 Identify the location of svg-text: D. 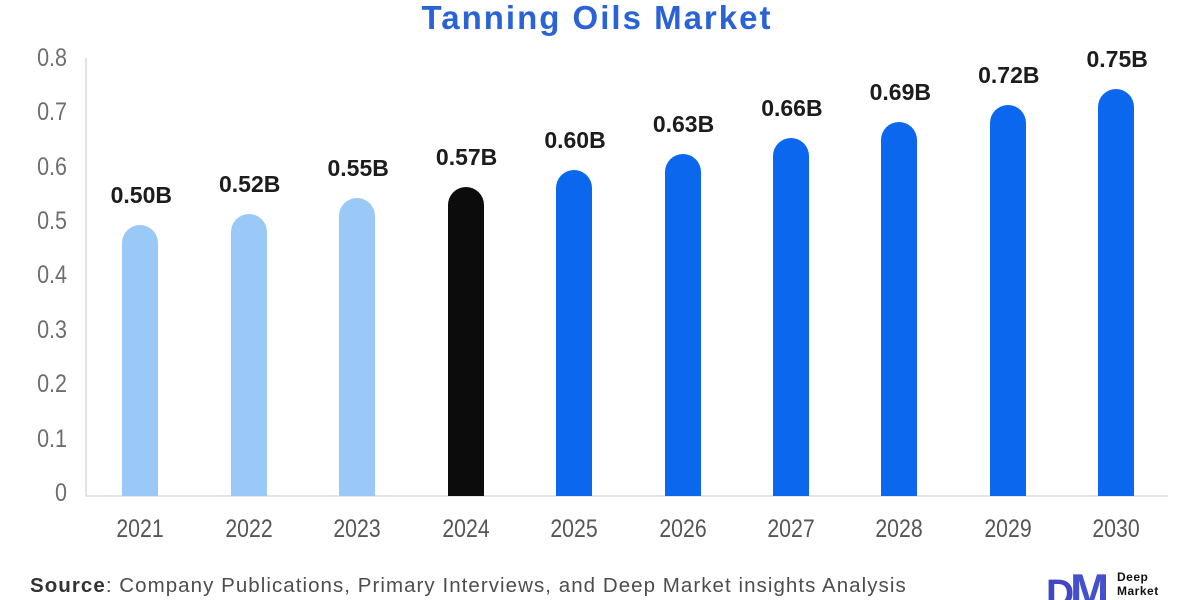
(1060, 586).